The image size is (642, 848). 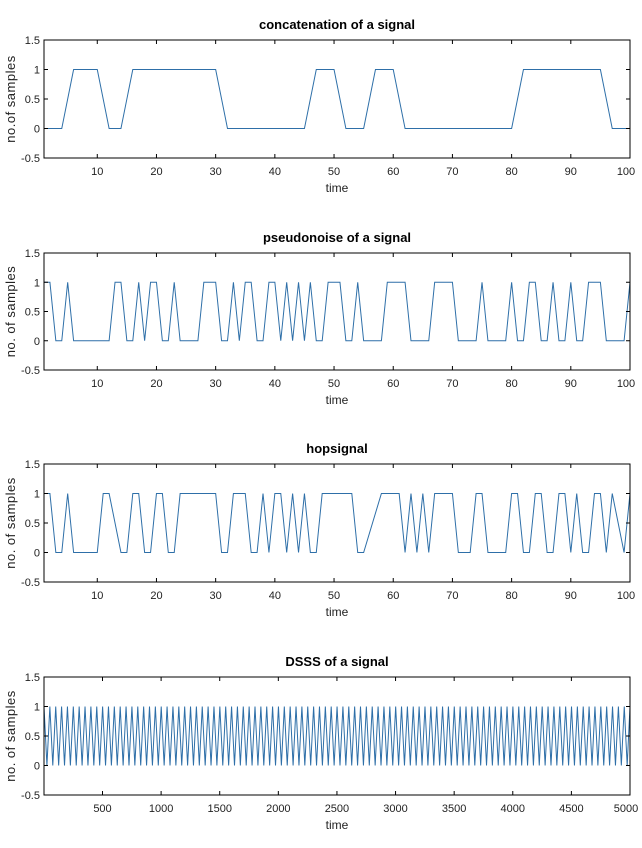 I want to click on x-tick-label: 2500, so click(x=337, y=809).